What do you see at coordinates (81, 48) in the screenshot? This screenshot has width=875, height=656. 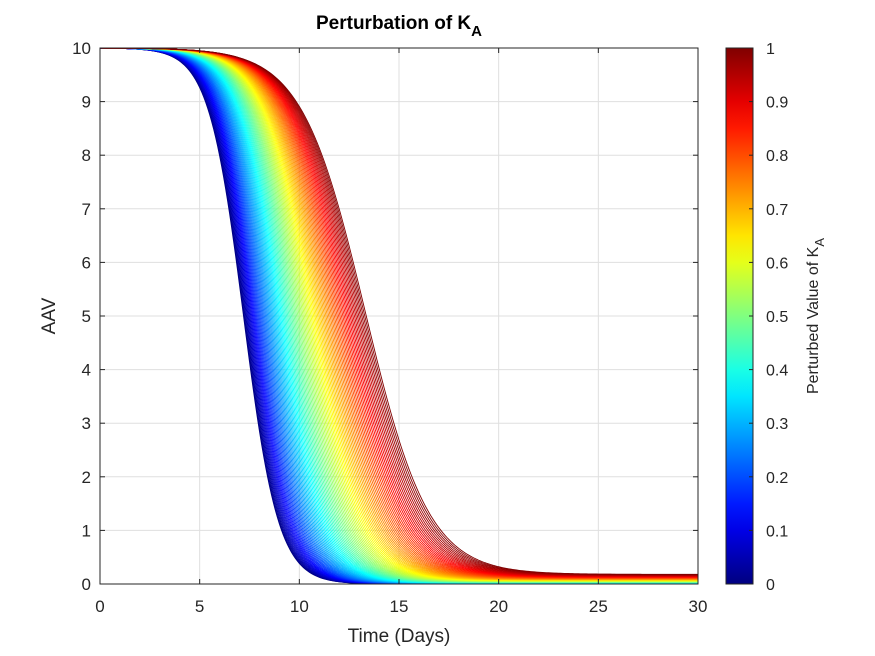 I see `y-tick-label: 10` at bounding box center [81, 48].